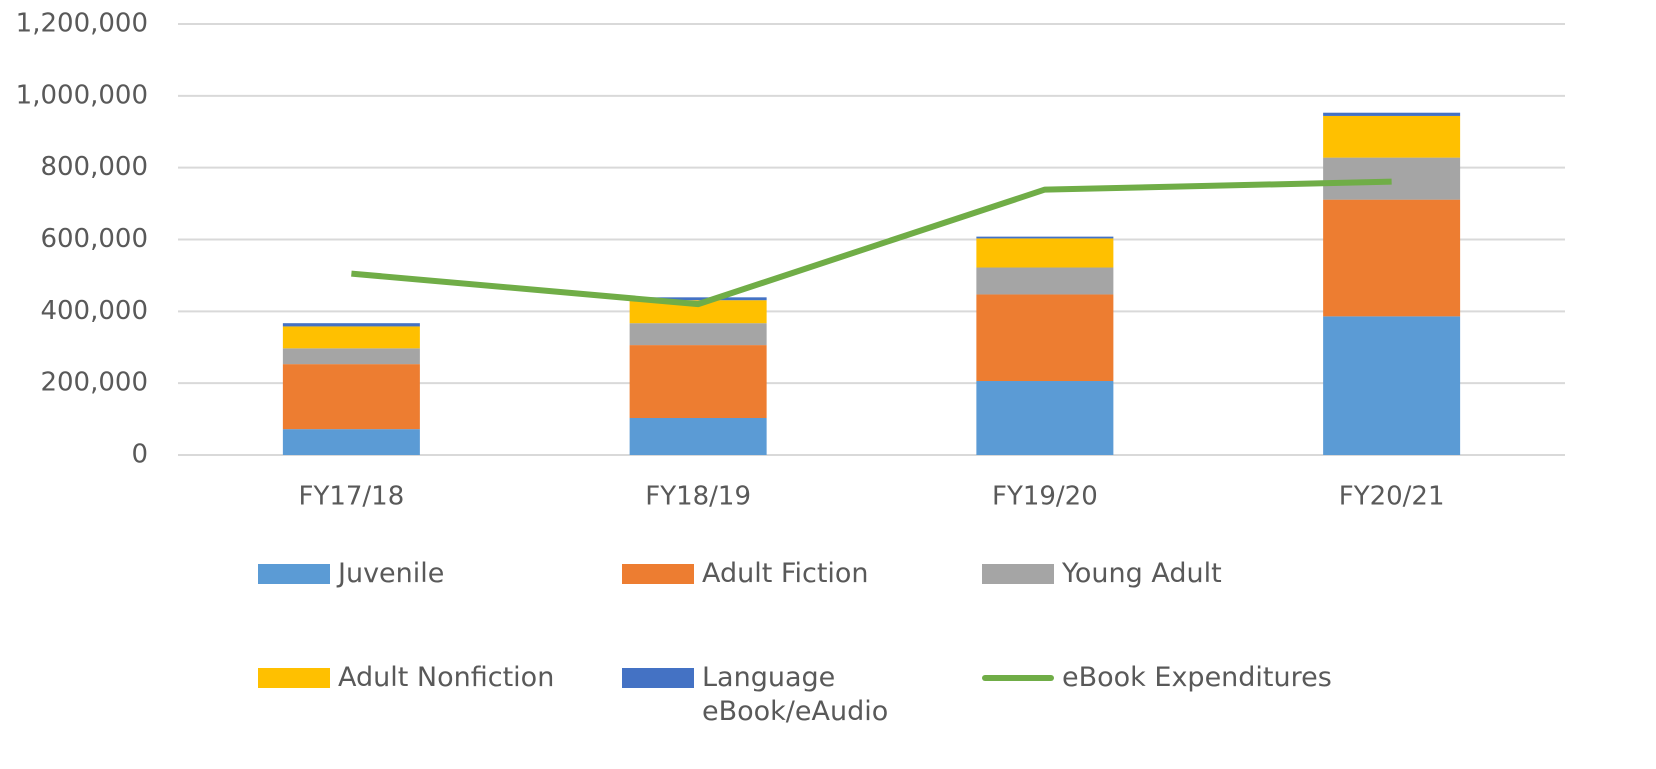 Image resolution: width=1656 pixels, height=769 pixels. Describe the element at coordinates (871, 243) in the screenshot. I see `line` at that location.